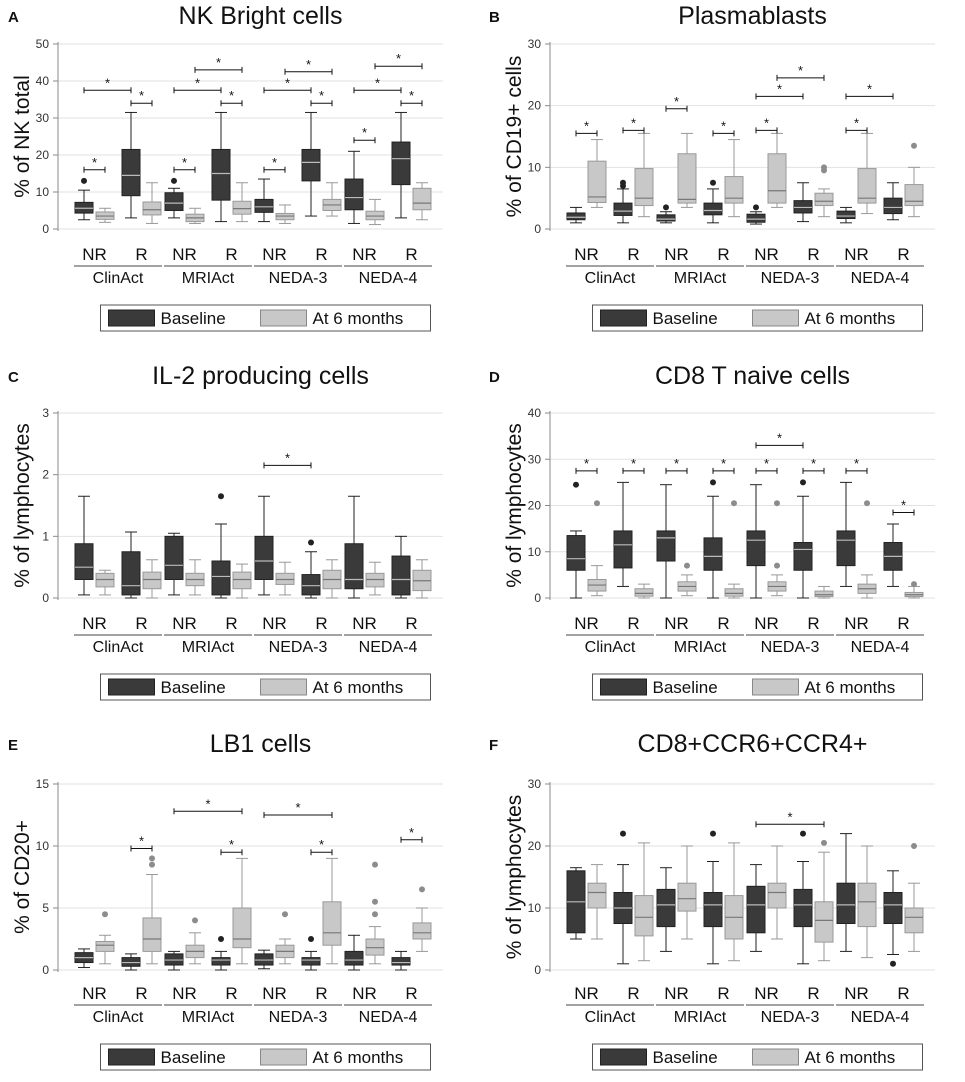  What do you see at coordinates (700, 1017) in the screenshot?
I see `group-label: MRIAct` at bounding box center [700, 1017].